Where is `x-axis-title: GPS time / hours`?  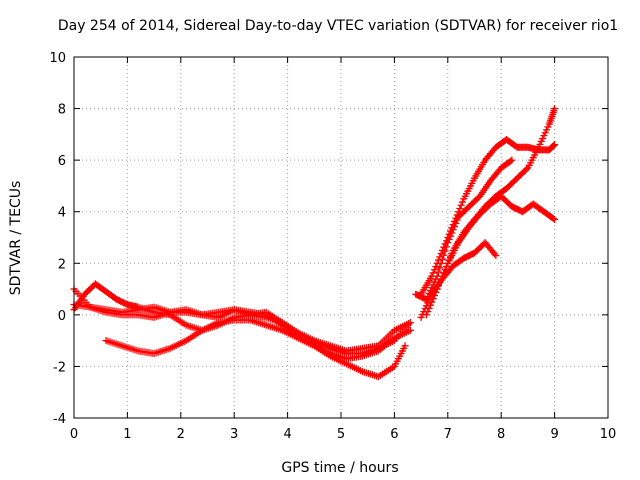 x-axis-title: GPS time / hours is located at coordinates (339, 468).